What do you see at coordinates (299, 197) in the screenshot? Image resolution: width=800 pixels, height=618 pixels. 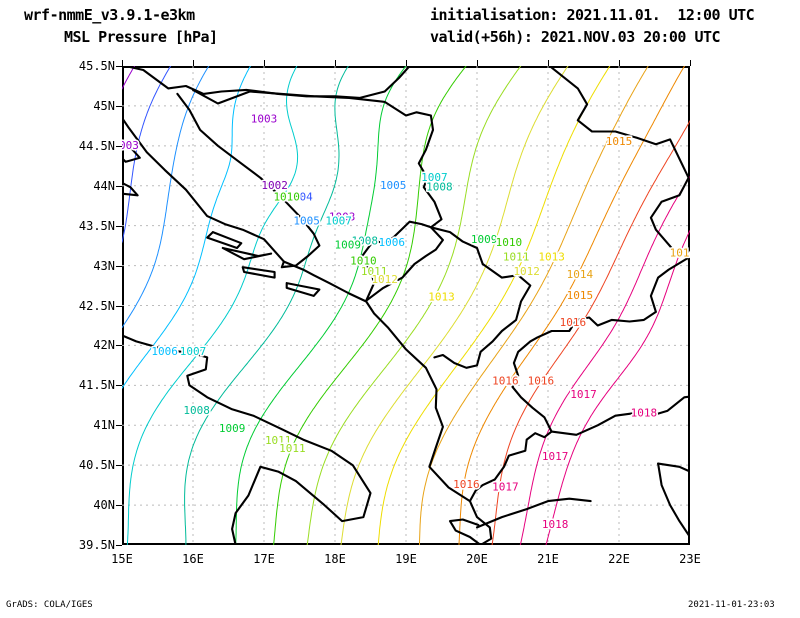 I see `contour-label-halo: 1004` at bounding box center [299, 197].